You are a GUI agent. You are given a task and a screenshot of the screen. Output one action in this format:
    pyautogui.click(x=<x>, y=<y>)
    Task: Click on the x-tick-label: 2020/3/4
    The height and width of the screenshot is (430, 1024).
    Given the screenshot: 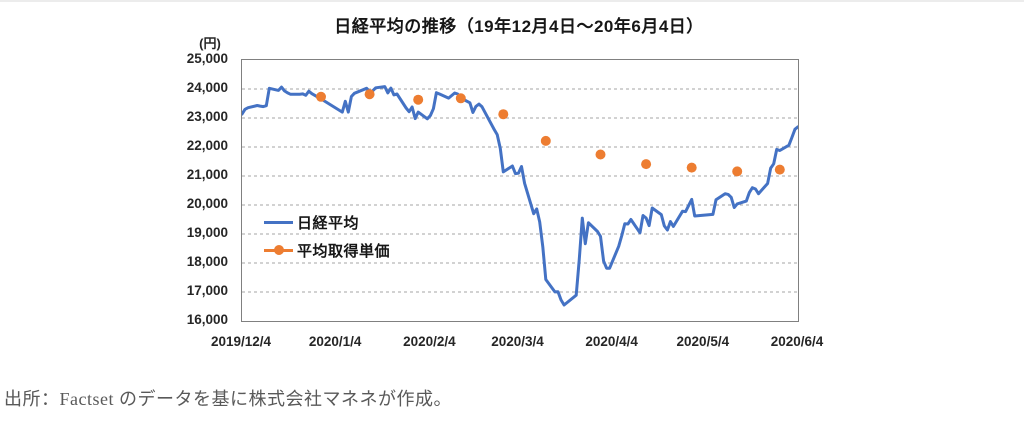 What is the action you would take?
    pyautogui.click(x=517, y=341)
    